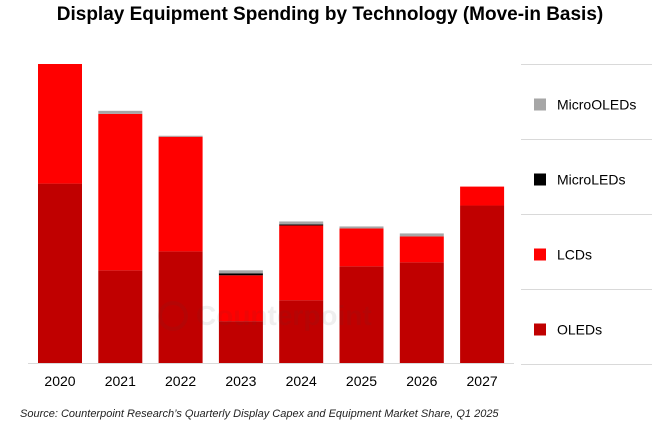 Image resolution: width=660 pixels, height=428 pixels. I want to click on bar-microoleds-2025, so click(361, 227).